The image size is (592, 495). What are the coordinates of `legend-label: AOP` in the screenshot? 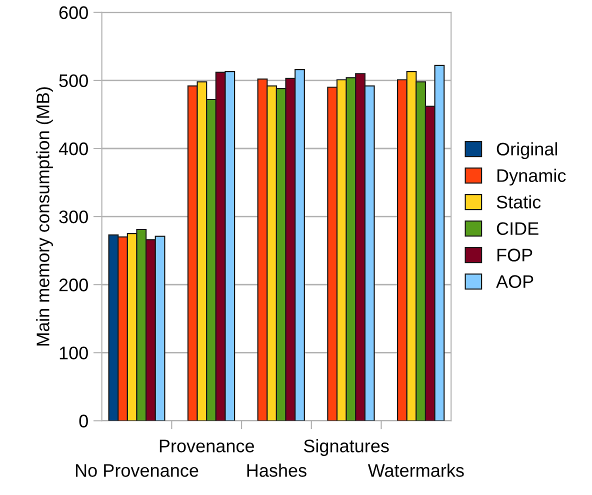 It's located at (515, 281).